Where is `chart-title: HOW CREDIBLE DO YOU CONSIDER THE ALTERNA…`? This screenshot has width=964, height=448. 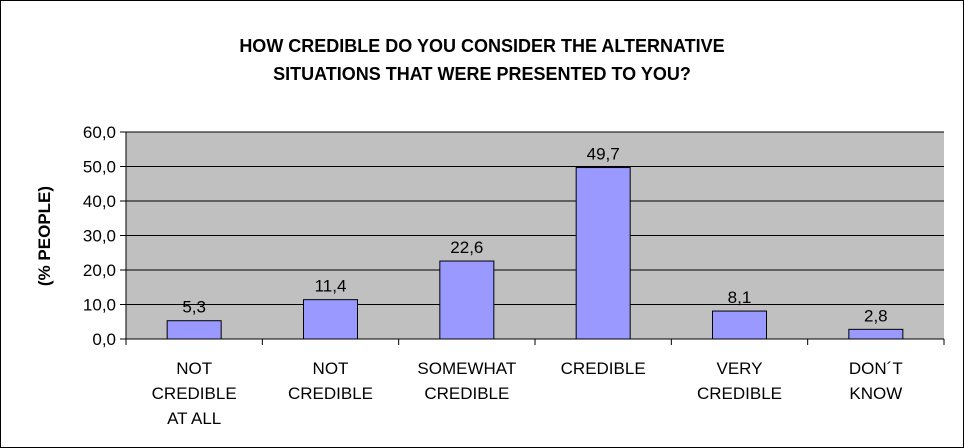 chart-title: HOW CREDIBLE DO YOU CONSIDER THE ALTERNA… is located at coordinates (481, 60).